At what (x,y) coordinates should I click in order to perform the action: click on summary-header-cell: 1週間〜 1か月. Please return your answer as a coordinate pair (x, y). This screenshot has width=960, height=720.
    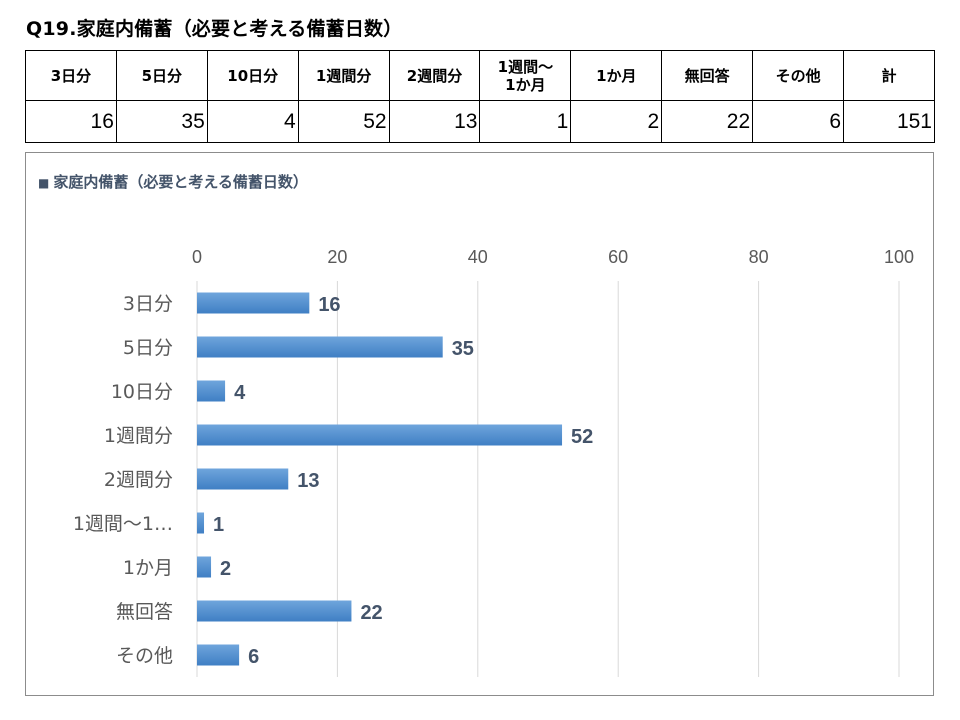
    Looking at the image, I should click on (525, 75).